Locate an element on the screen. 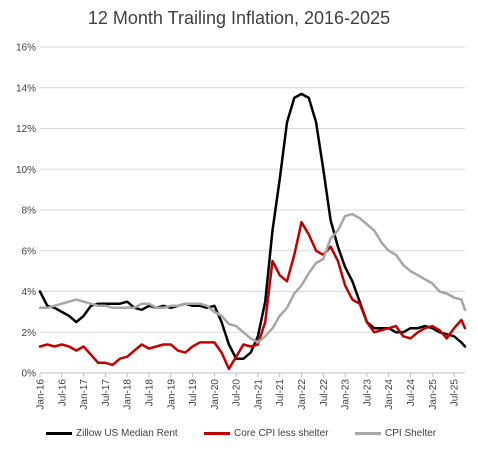 The width and height of the screenshot is (478, 450). x-tick-label: Jul-25 is located at coordinates (455, 393).